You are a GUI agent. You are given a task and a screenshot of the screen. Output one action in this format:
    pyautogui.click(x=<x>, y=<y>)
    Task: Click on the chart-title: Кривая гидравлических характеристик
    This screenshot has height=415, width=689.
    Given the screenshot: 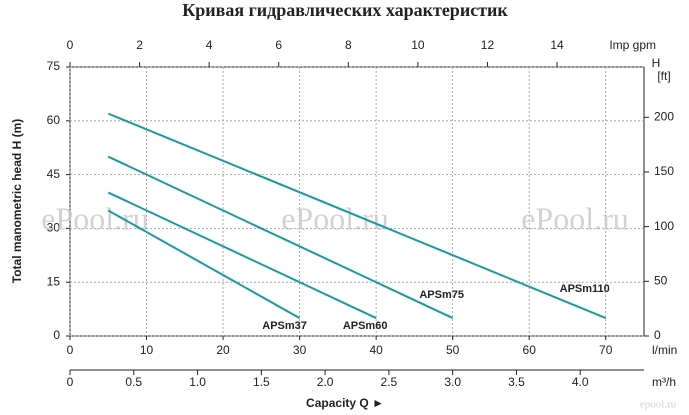 What is the action you would take?
    pyautogui.click(x=345, y=10)
    